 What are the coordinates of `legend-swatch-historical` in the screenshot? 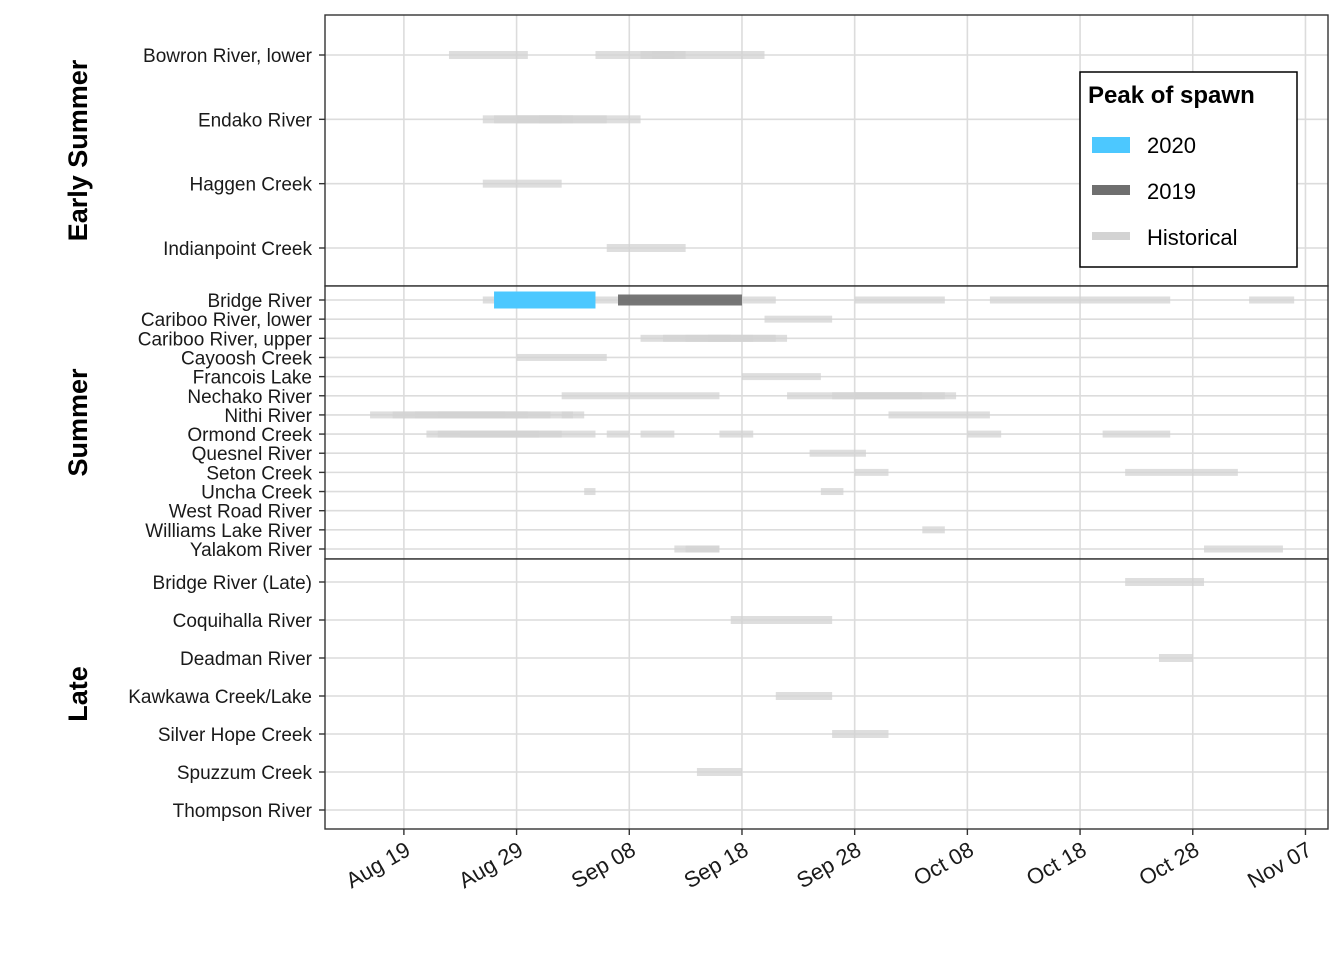 It's located at (1111, 236).